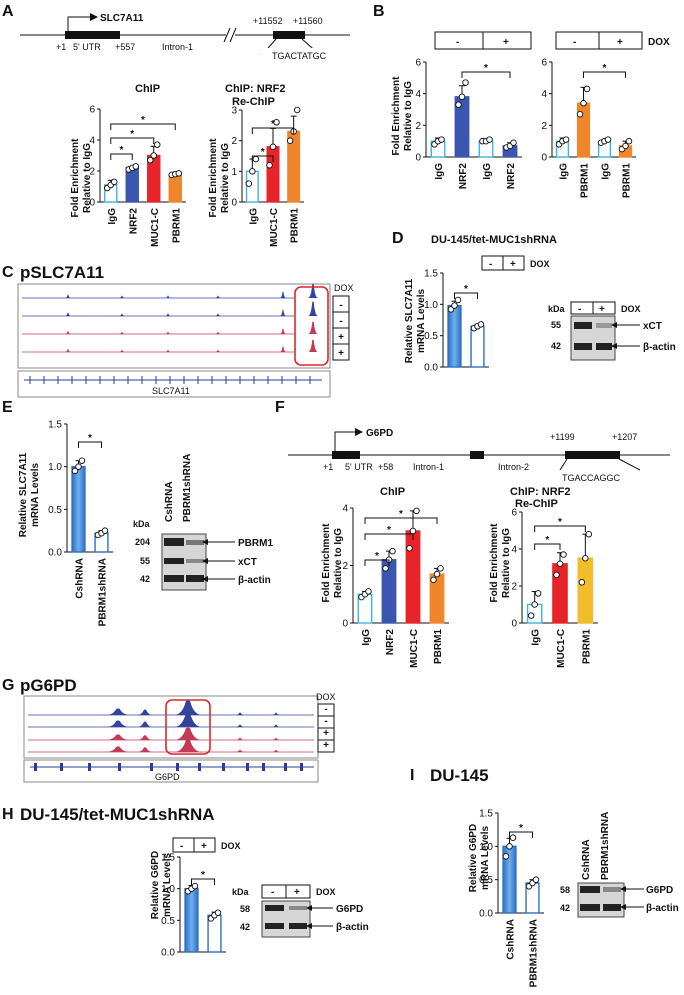 This screenshot has height=995, width=684. What do you see at coordinates (171, 391) in the screenshot?
I see `track-gene-c: SLC7A11` at bounding box center [171, 391].